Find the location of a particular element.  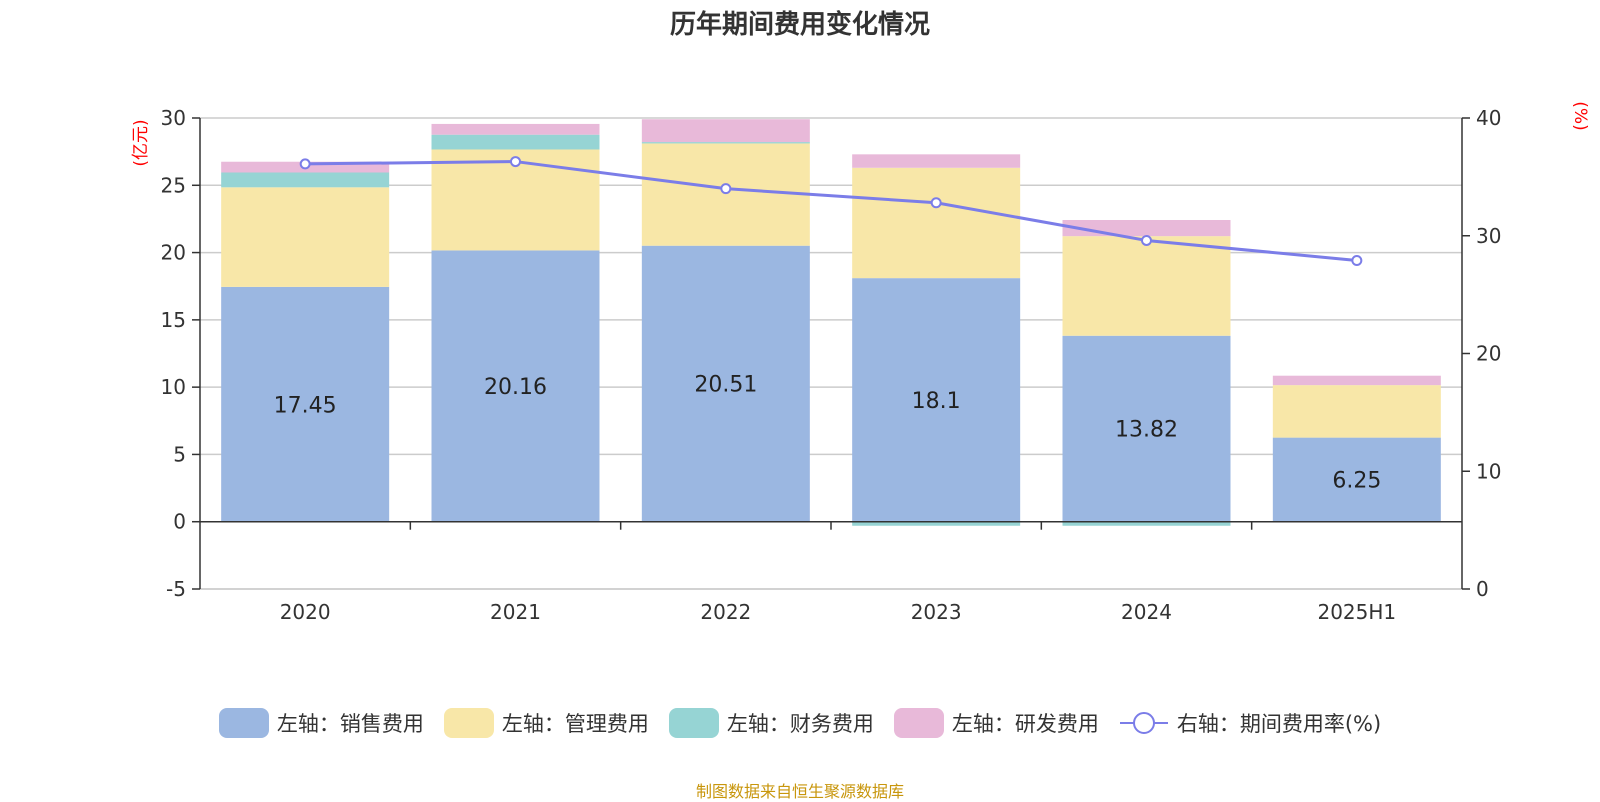

left-axis-tick-label: 30 is located at coordinates (173, 118).